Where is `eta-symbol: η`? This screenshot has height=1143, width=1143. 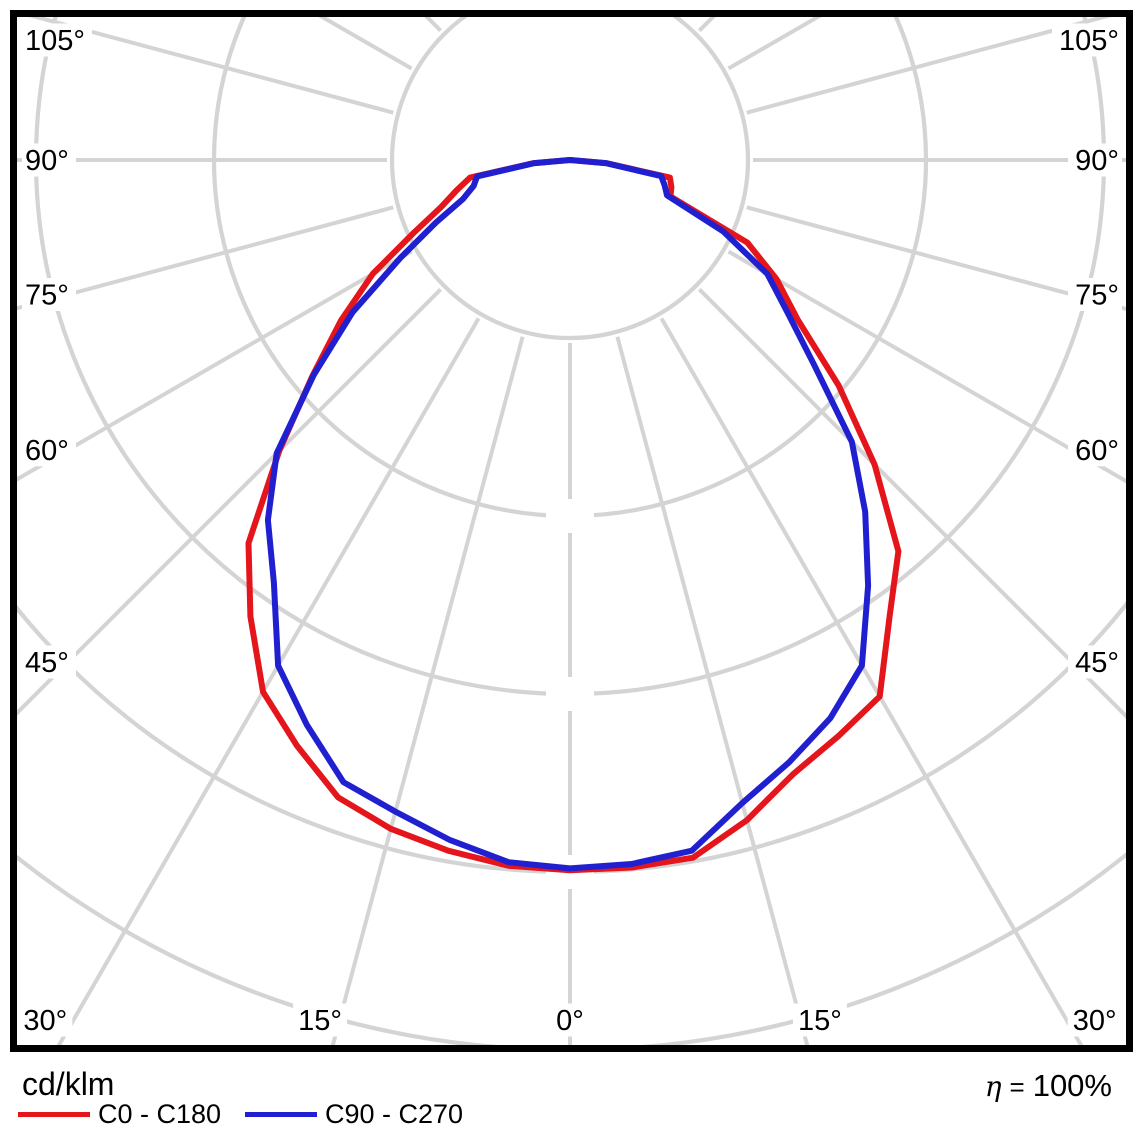
eta-symbol: η is located at coordinates (993, 1086).